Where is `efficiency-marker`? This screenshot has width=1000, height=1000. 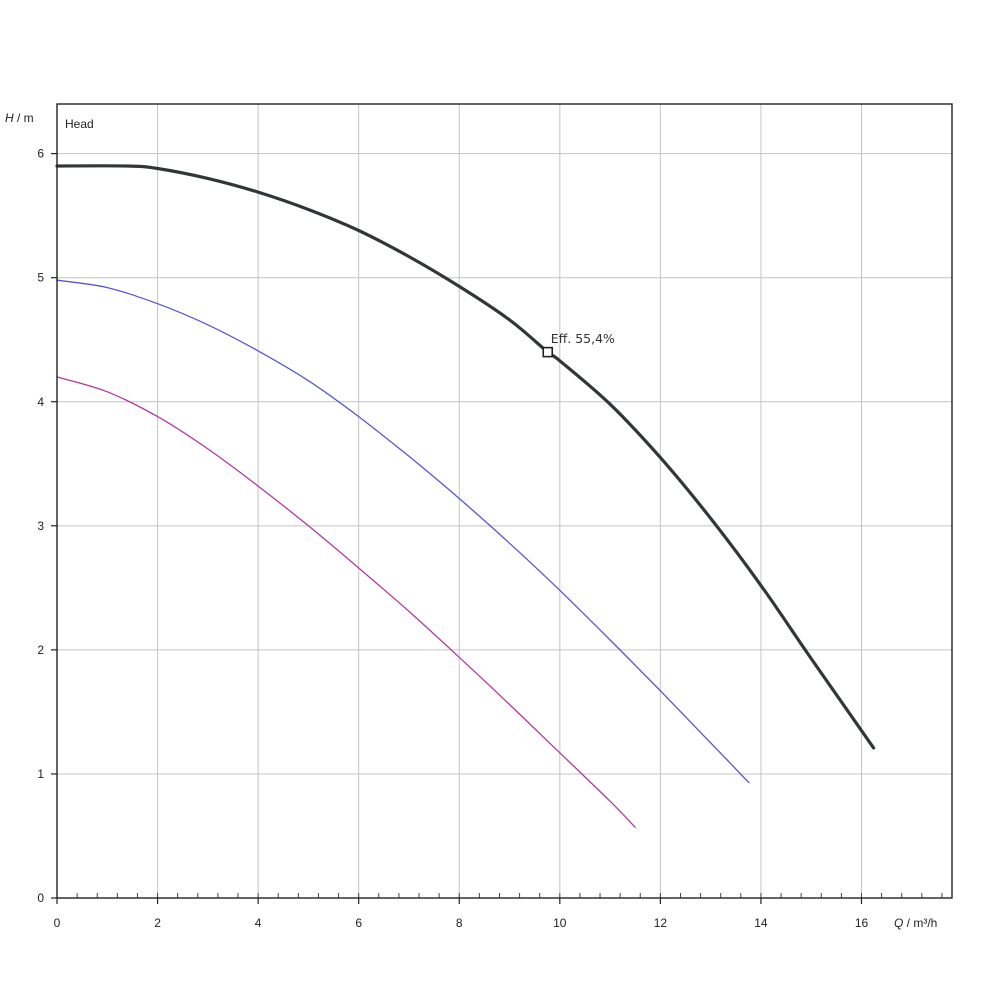 efficiency-marker is located at coordinates (548, 352).